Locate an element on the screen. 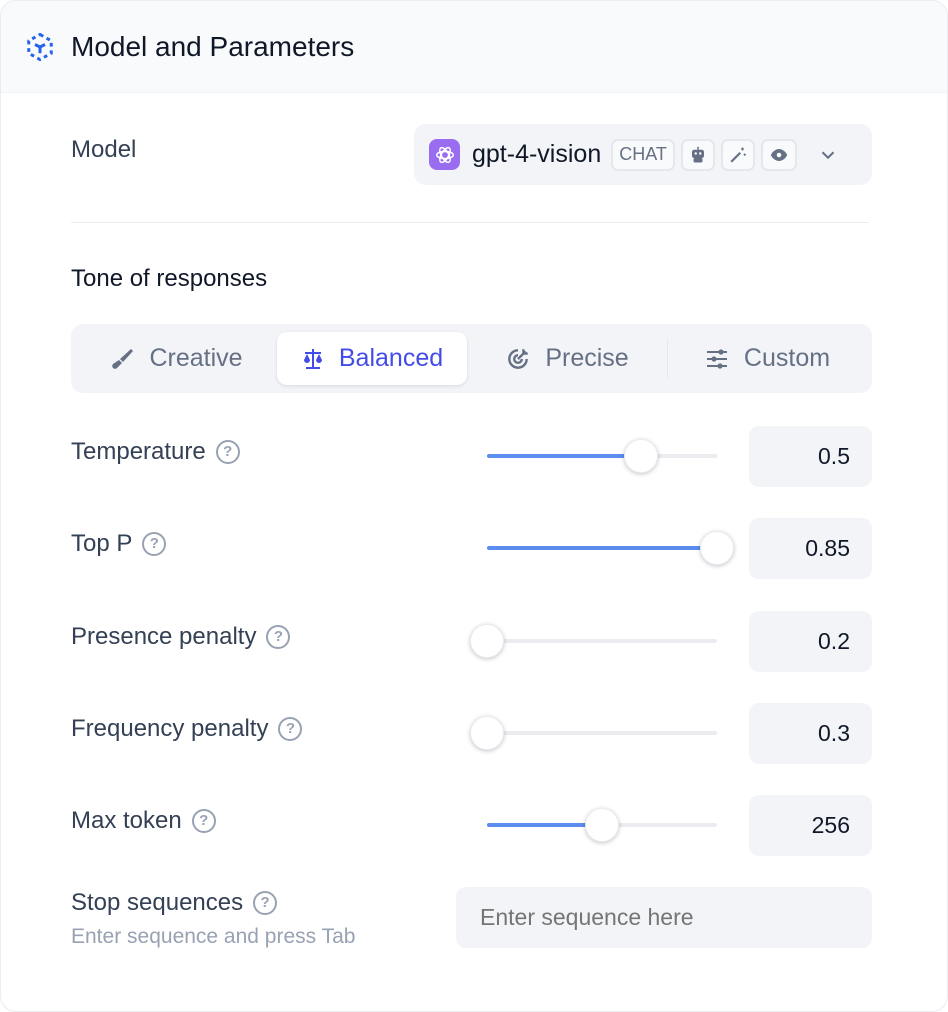  stop-sequence-input is located at coordinates (664, 917).